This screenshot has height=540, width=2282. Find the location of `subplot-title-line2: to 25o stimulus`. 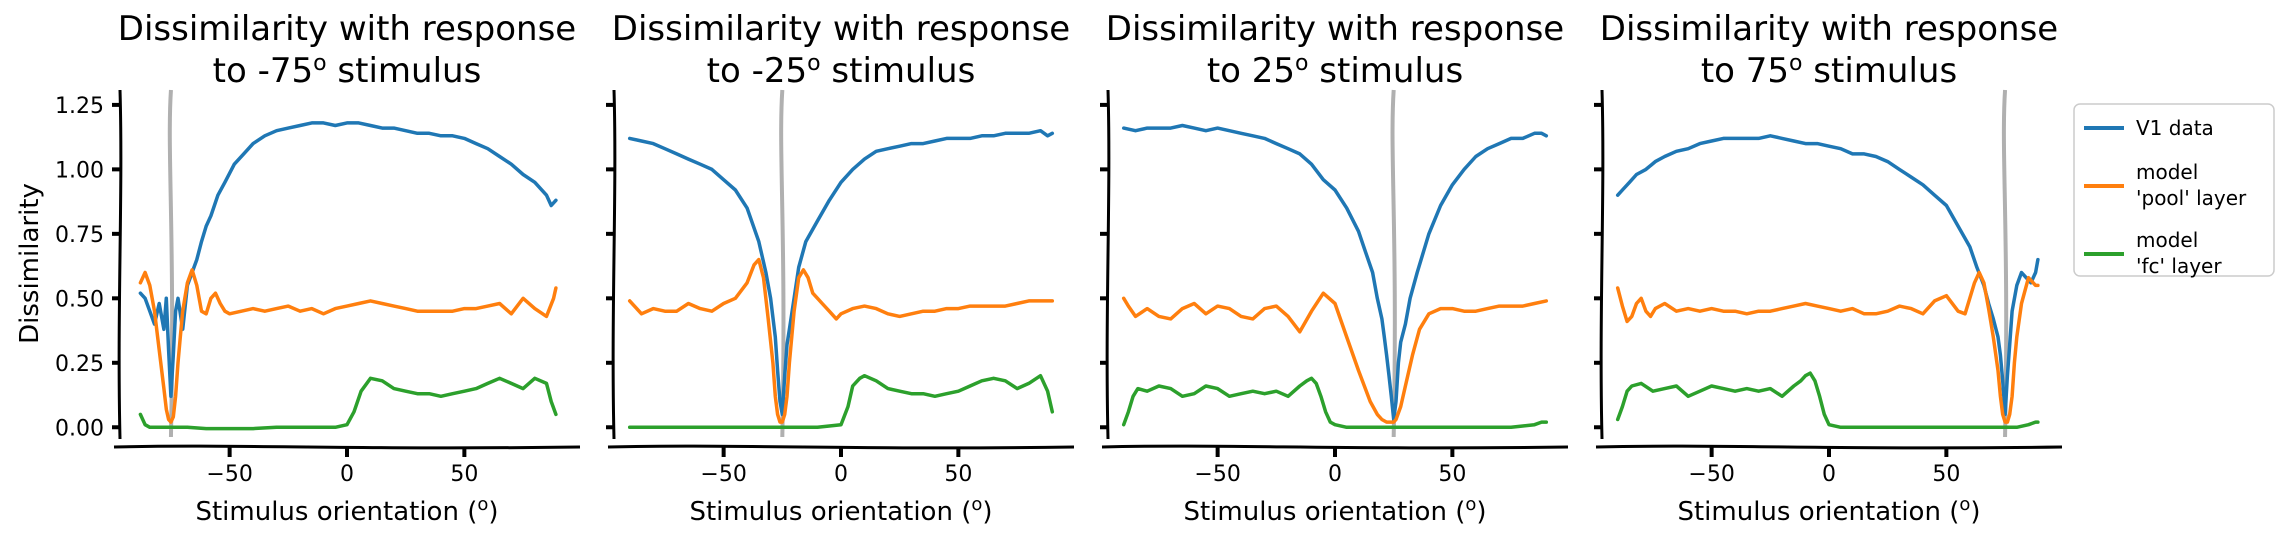

subplot-title-line2: to 25o stimulus is located at coordinates (1335, 71).